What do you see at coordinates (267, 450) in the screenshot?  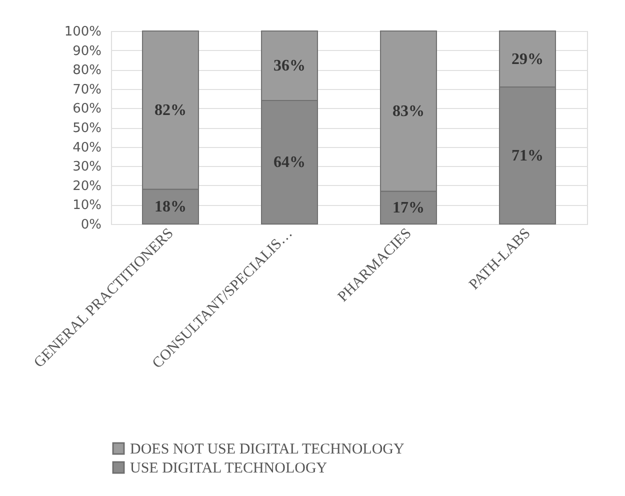 I see `legend-label: DOES NOT USE DIGITAL TECHNOLOGY` at bounding box center [267, 450].